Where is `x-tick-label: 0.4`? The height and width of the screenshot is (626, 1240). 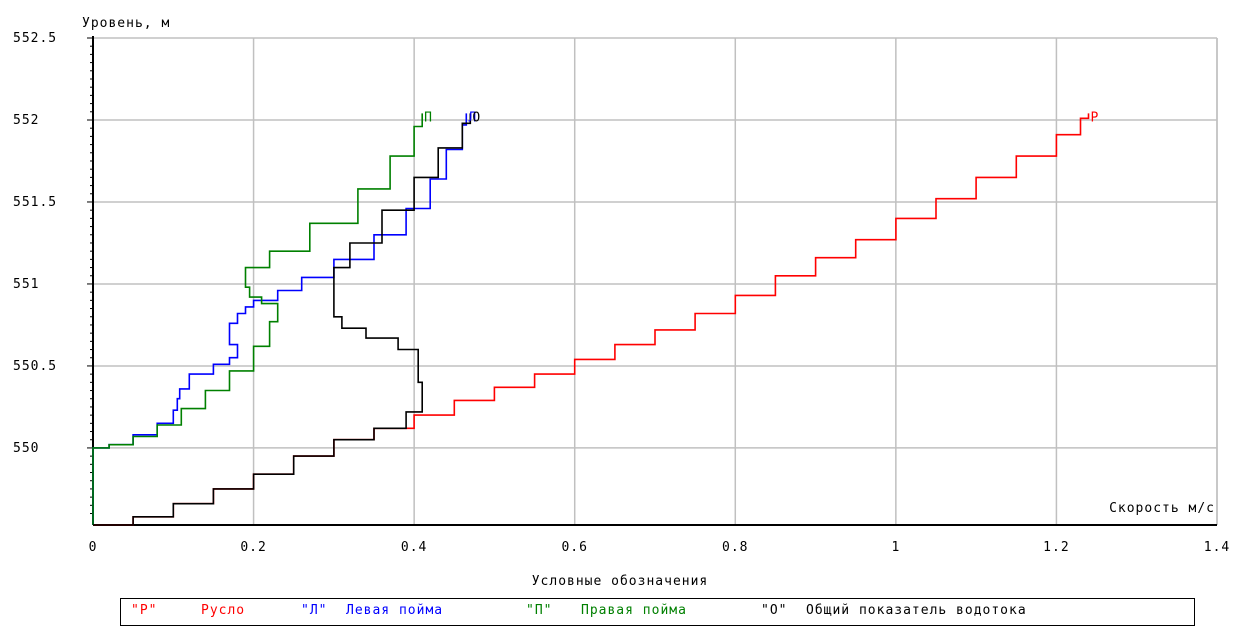 x-tick-label: 0.4 is located at coordinates (414, 547).